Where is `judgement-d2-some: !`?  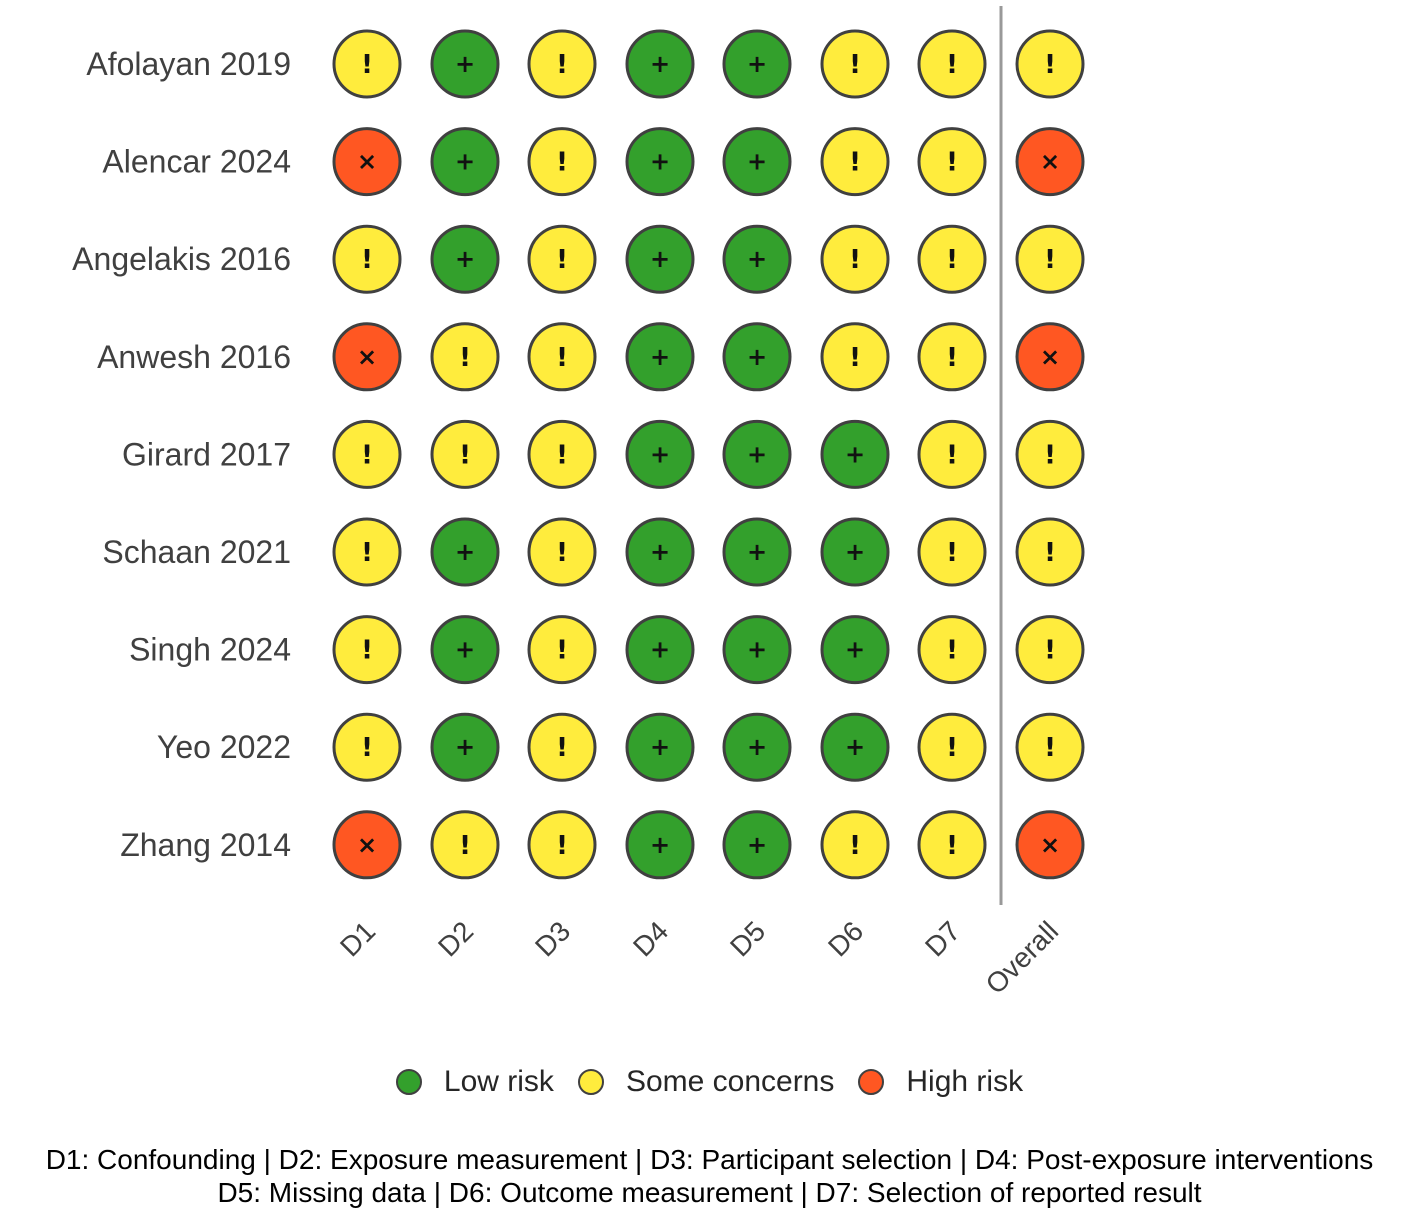 judgement-d2-some: ! is located at coordinates (465, 454).